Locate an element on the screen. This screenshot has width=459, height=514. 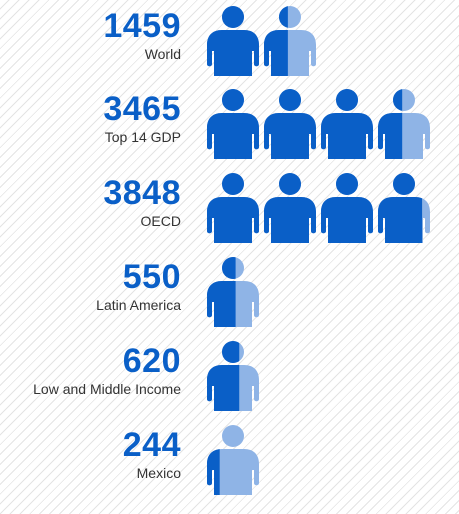
value-label: 1459 is located at coordinates (142, 26).